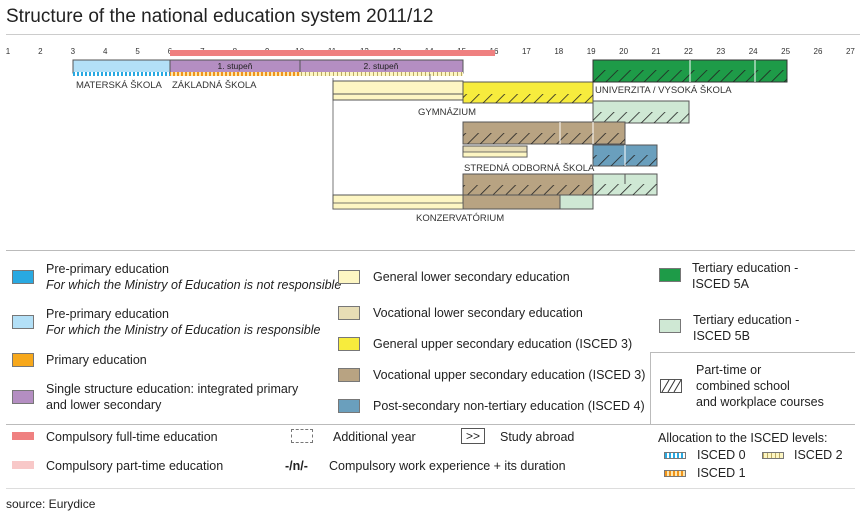 This screenshot has height=514, width=866. What do you see at coordinates (430, 250) in the screenshot?
I see `legend-top-divider` at bounding box center [430, 250].